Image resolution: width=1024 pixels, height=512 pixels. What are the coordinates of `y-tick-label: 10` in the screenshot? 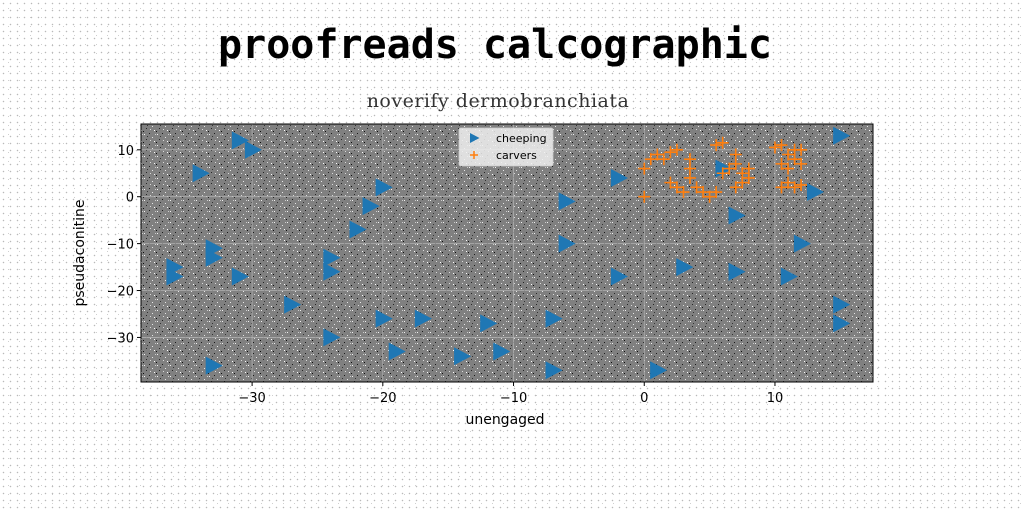 It's located at (125, 151).